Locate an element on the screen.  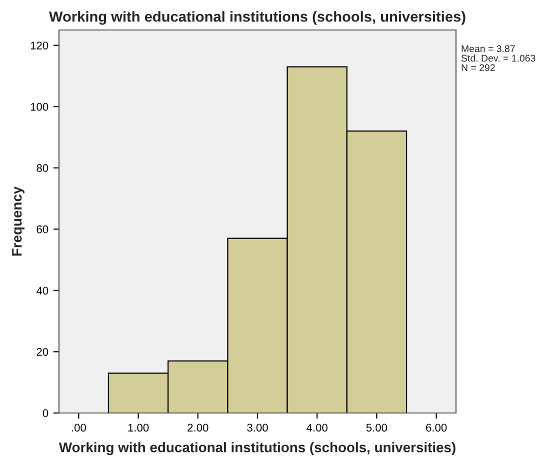
y-tick-label: 20 is located at coordinates (42, 352).